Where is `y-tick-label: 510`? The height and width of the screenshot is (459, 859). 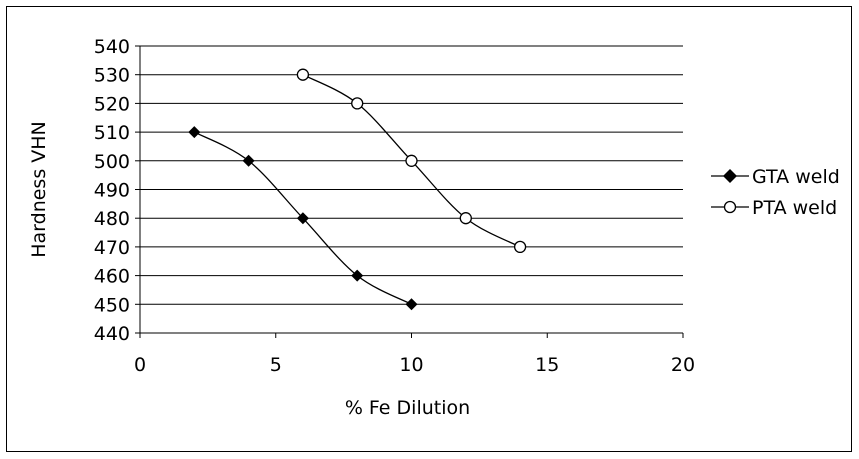 y-tick-label: 510 is located at coordinates (112, 133).